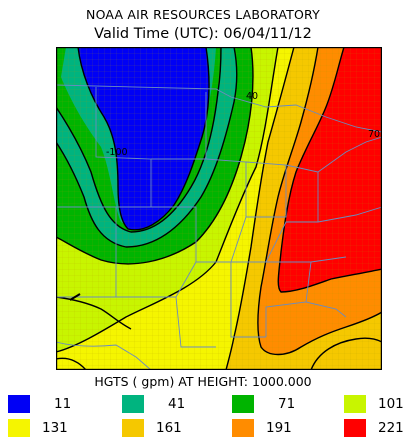 The height and width of the screenshot is (441, 406). Describe the element at coordinates (63, 404) in the screenshot. I see `legend-label: 11` at that location.